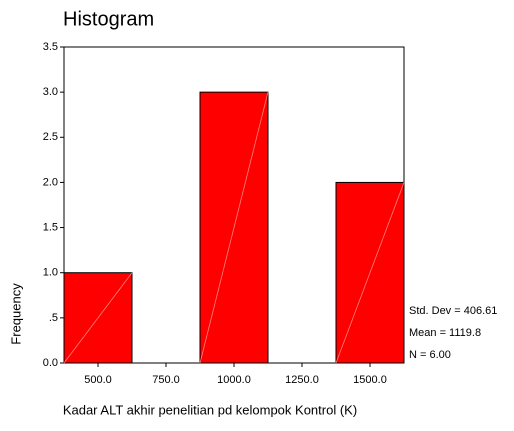 The image size is (514, 431). Describe the element at coordinates (445, 333) in the screenshot. I see `stat-annotation: Mean = 1119.8` at that location.